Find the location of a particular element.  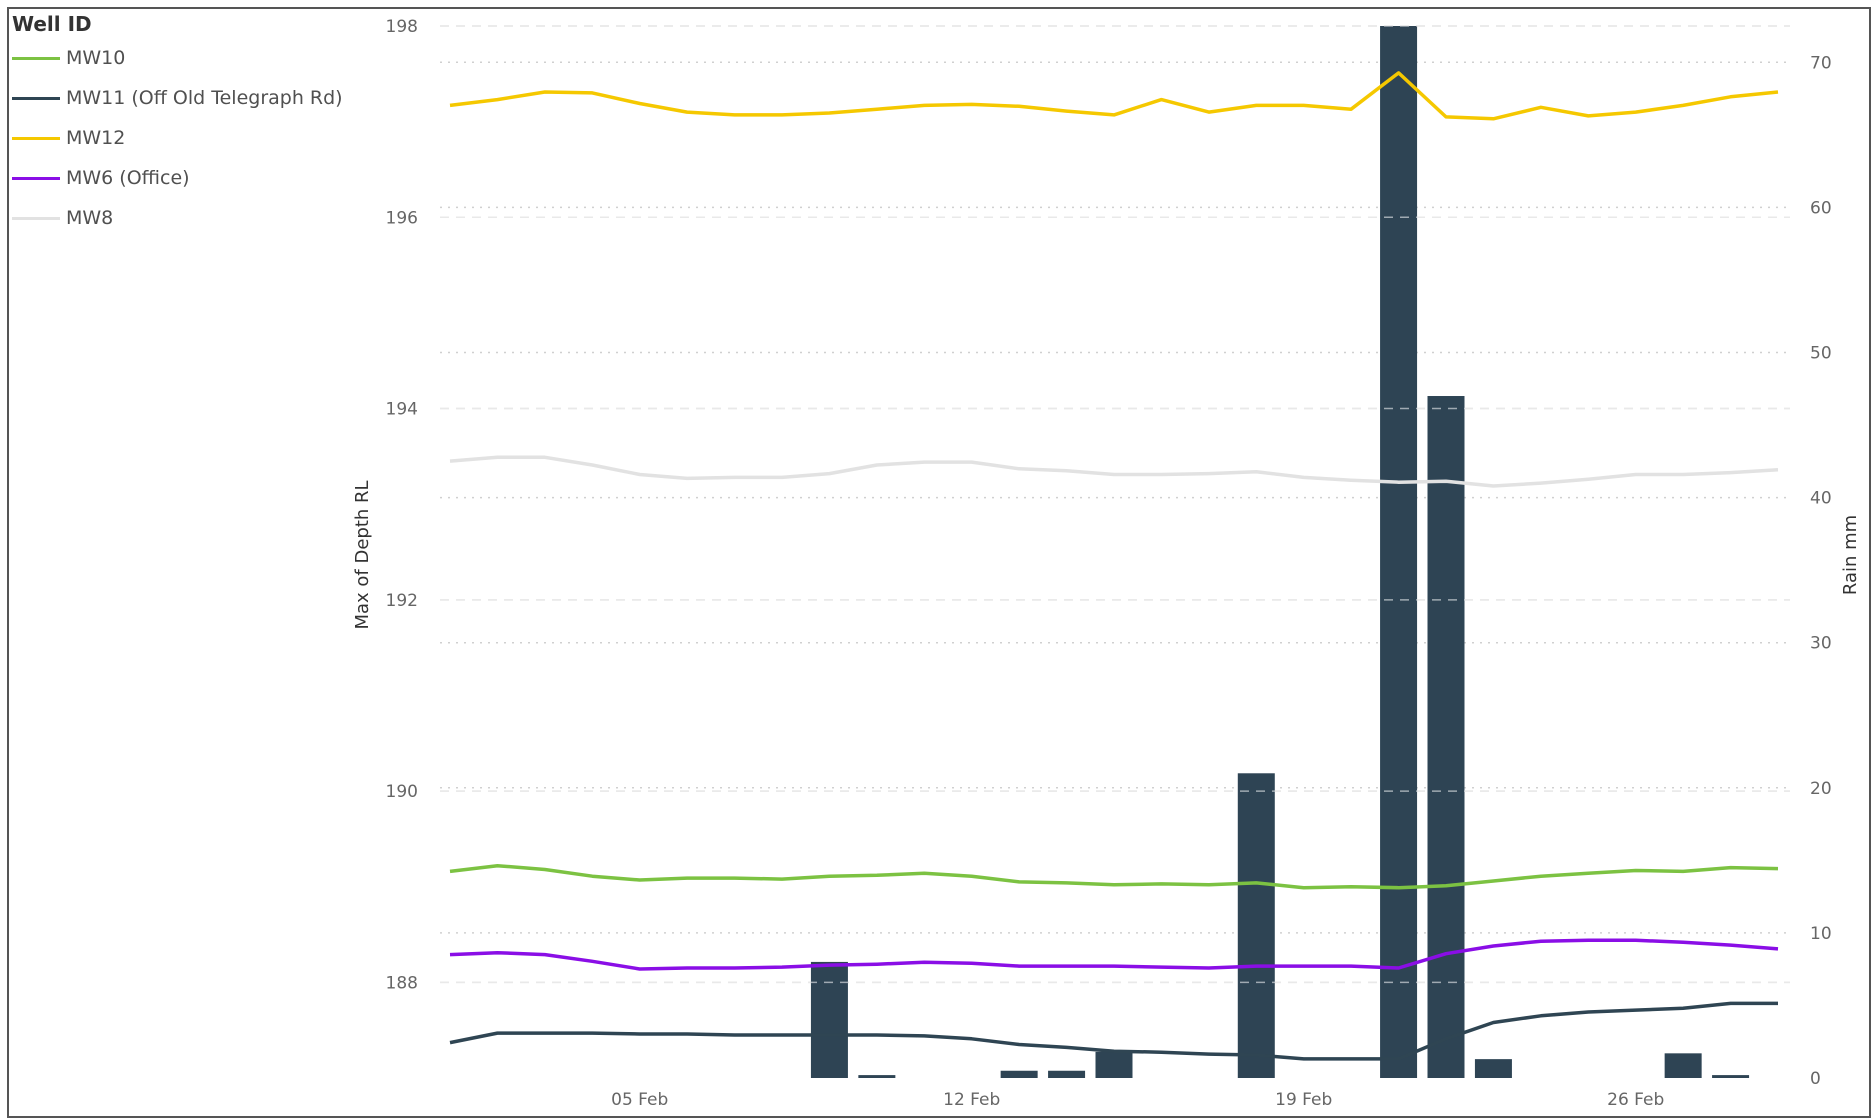

legend-item-mw12: MW12 is located at coordinates (177, 138).